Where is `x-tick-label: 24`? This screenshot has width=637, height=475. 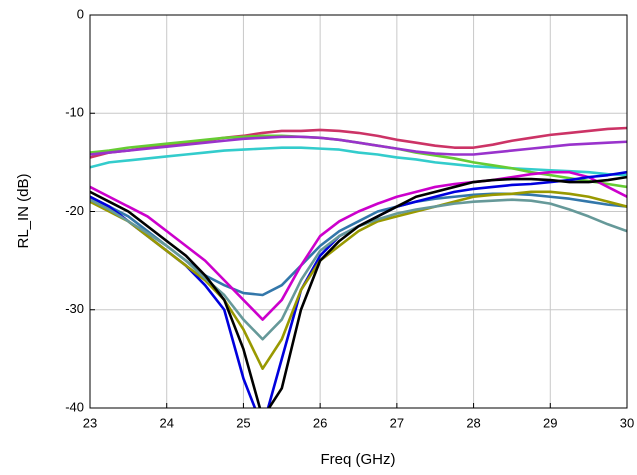 x-tick-label: 24 is located at coordinates (166, 422).